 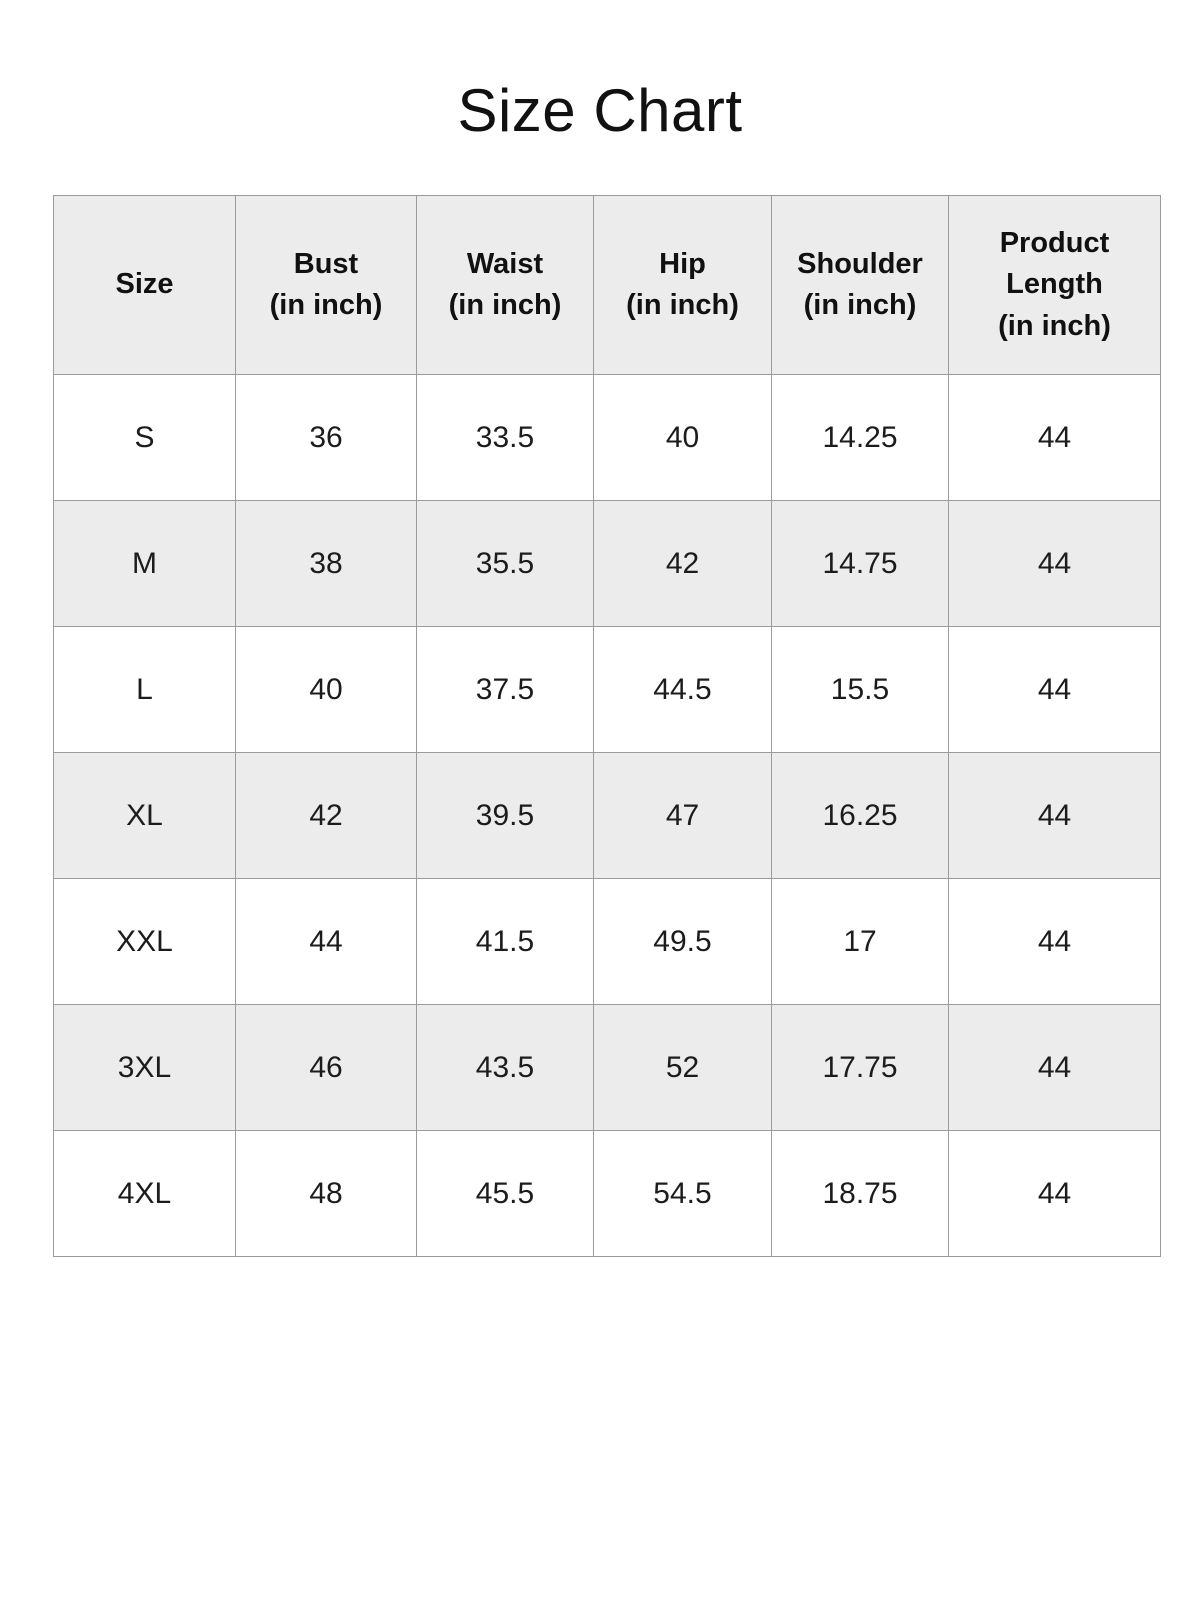 What do you see at coordinates (682, 1067) in the screenshot?
I see `hip-cell: 52` at bounding box center [682, 1067].